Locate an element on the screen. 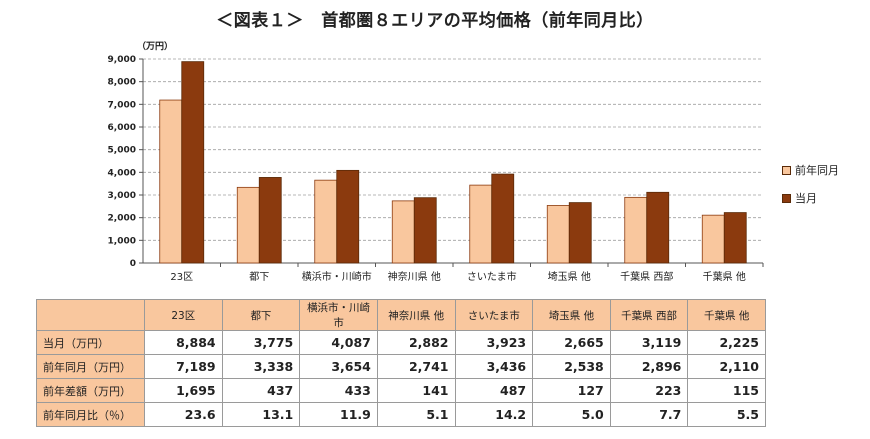 The image size is (870, 439). x-tick-label: 埼玉県 他 is located at coordinates (569, 276).